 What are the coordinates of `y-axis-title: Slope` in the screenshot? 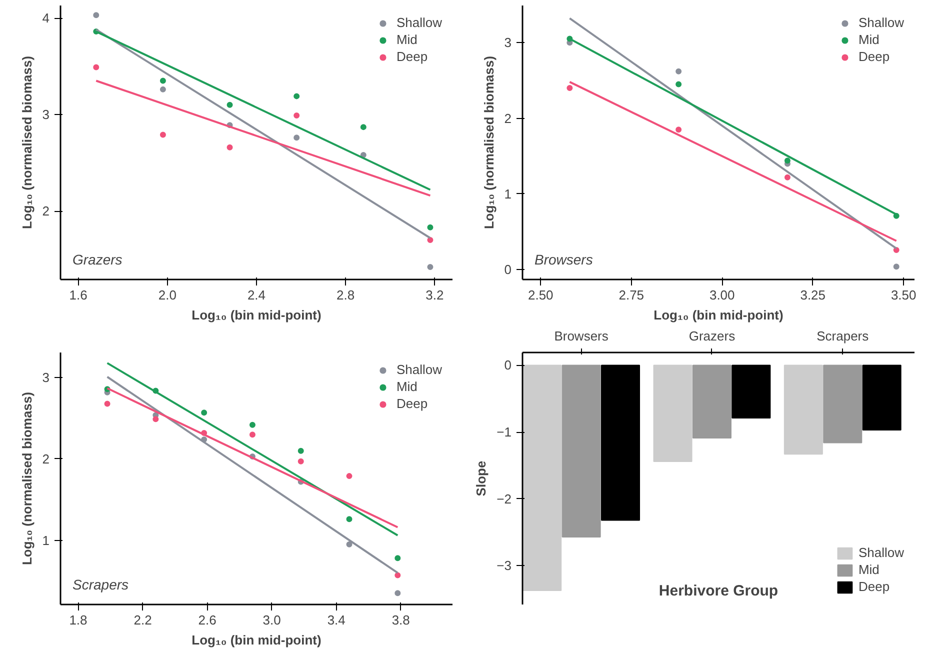 It's located at (481, 478).